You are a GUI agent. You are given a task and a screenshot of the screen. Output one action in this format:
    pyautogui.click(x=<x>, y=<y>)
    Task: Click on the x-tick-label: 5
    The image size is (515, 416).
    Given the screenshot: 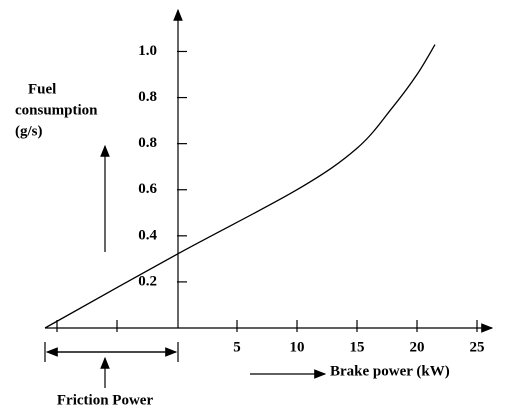 What is the action you would take?
    pyautogui.click(x=237, y=347)
    